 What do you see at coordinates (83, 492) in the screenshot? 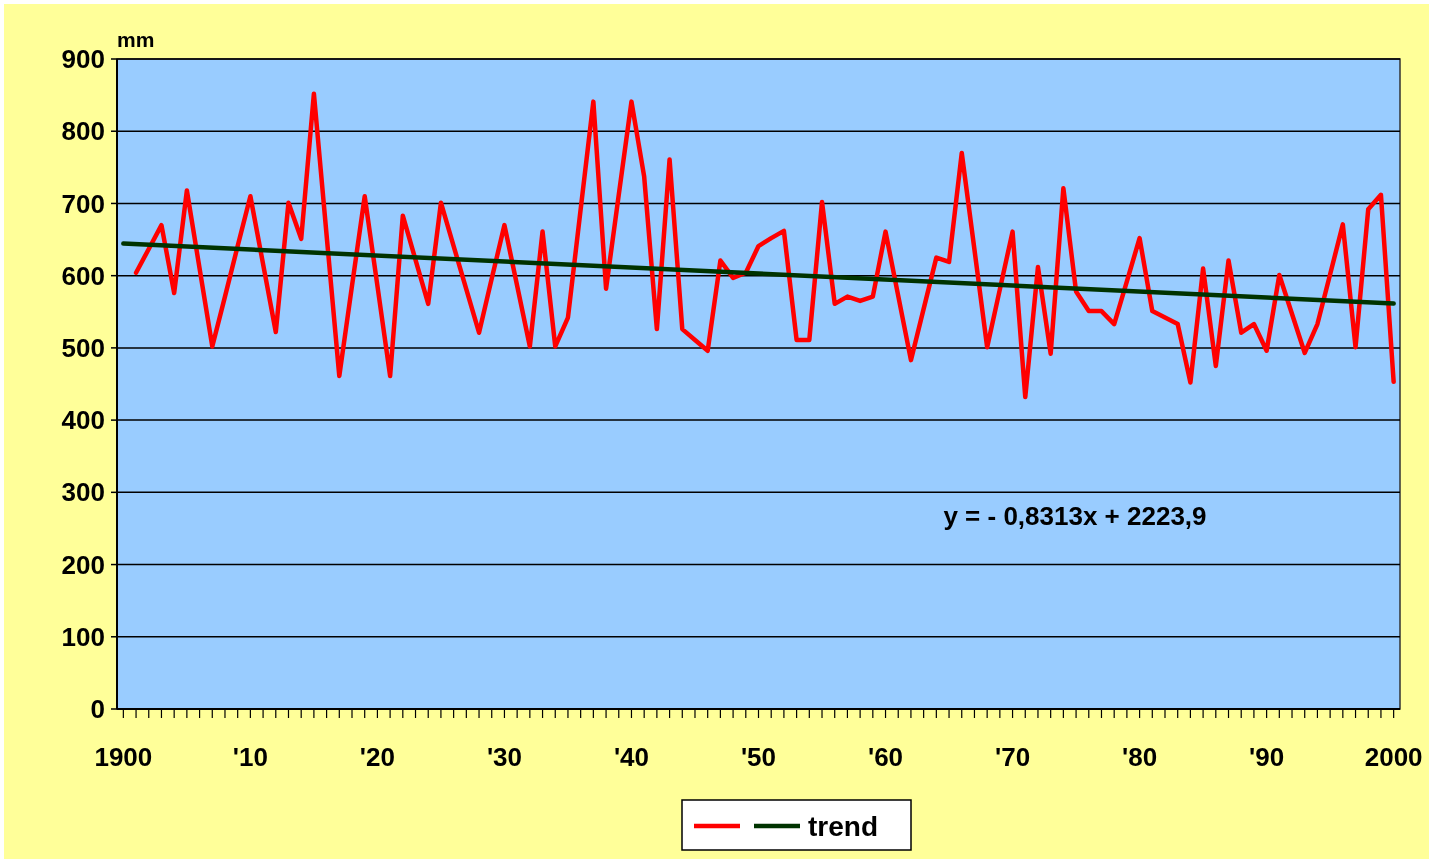
I see `y-tick-label: 300` at bounding box center [83, 492].